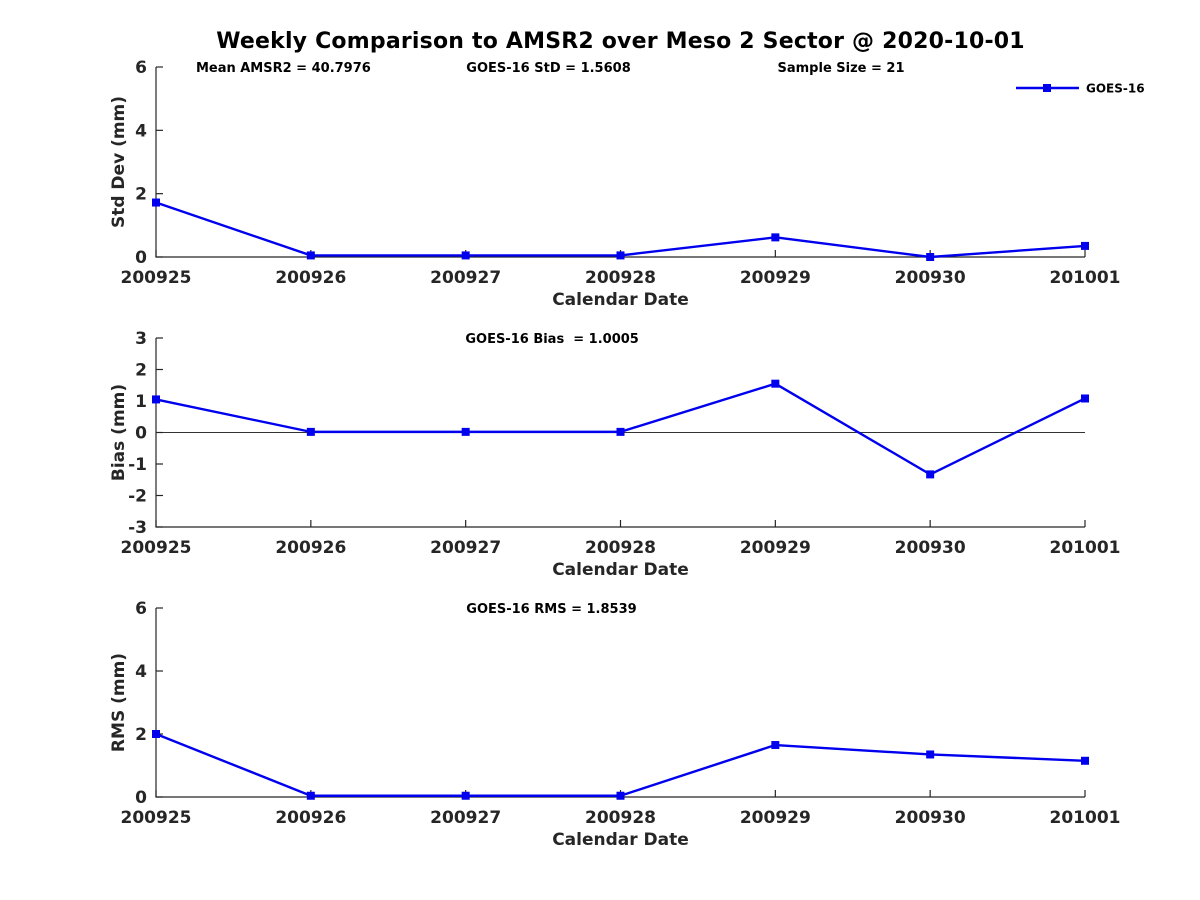 The height and width of the screenshot is (900, 1200). Describe the element at coordinates (841, 68) in the screenshot. I see `stat-annotation: Sample Size = 21` at that location.